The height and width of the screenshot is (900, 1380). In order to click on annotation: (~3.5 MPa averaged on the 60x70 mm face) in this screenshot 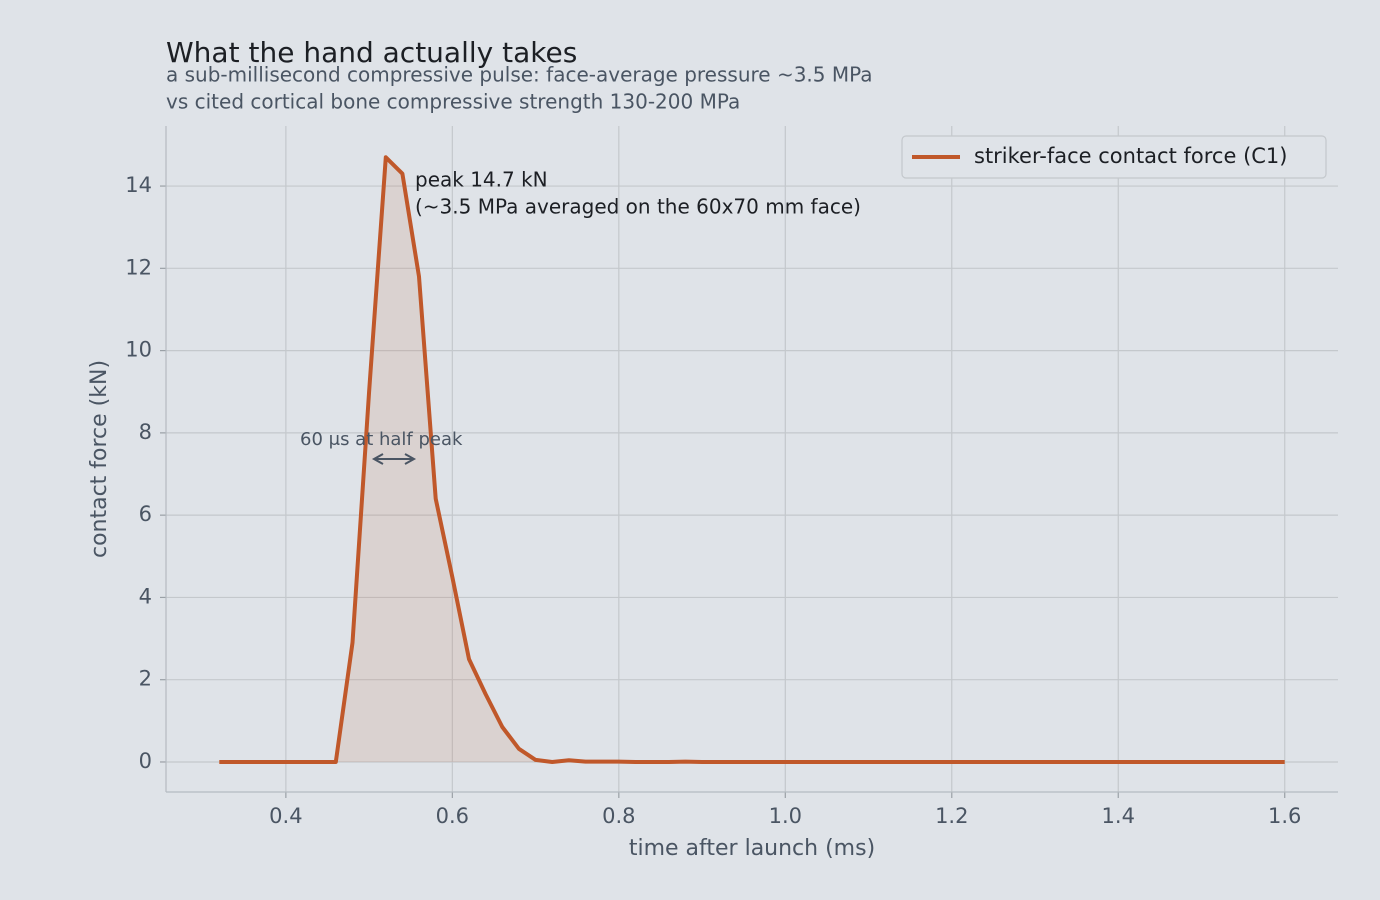, I will do `click(638, 207)`.